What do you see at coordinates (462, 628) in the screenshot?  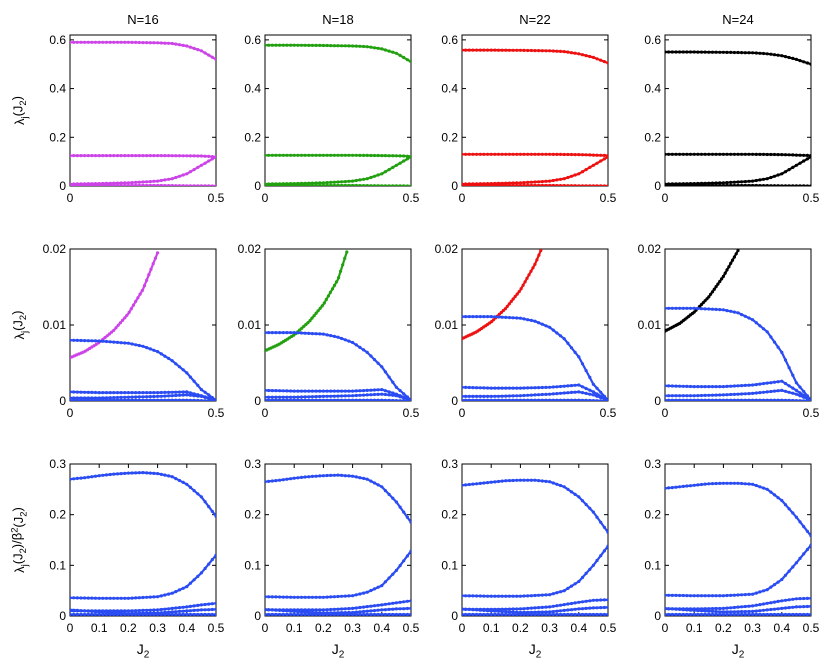 I see `x-tick-label: 0` at bounding box center [462, 628].